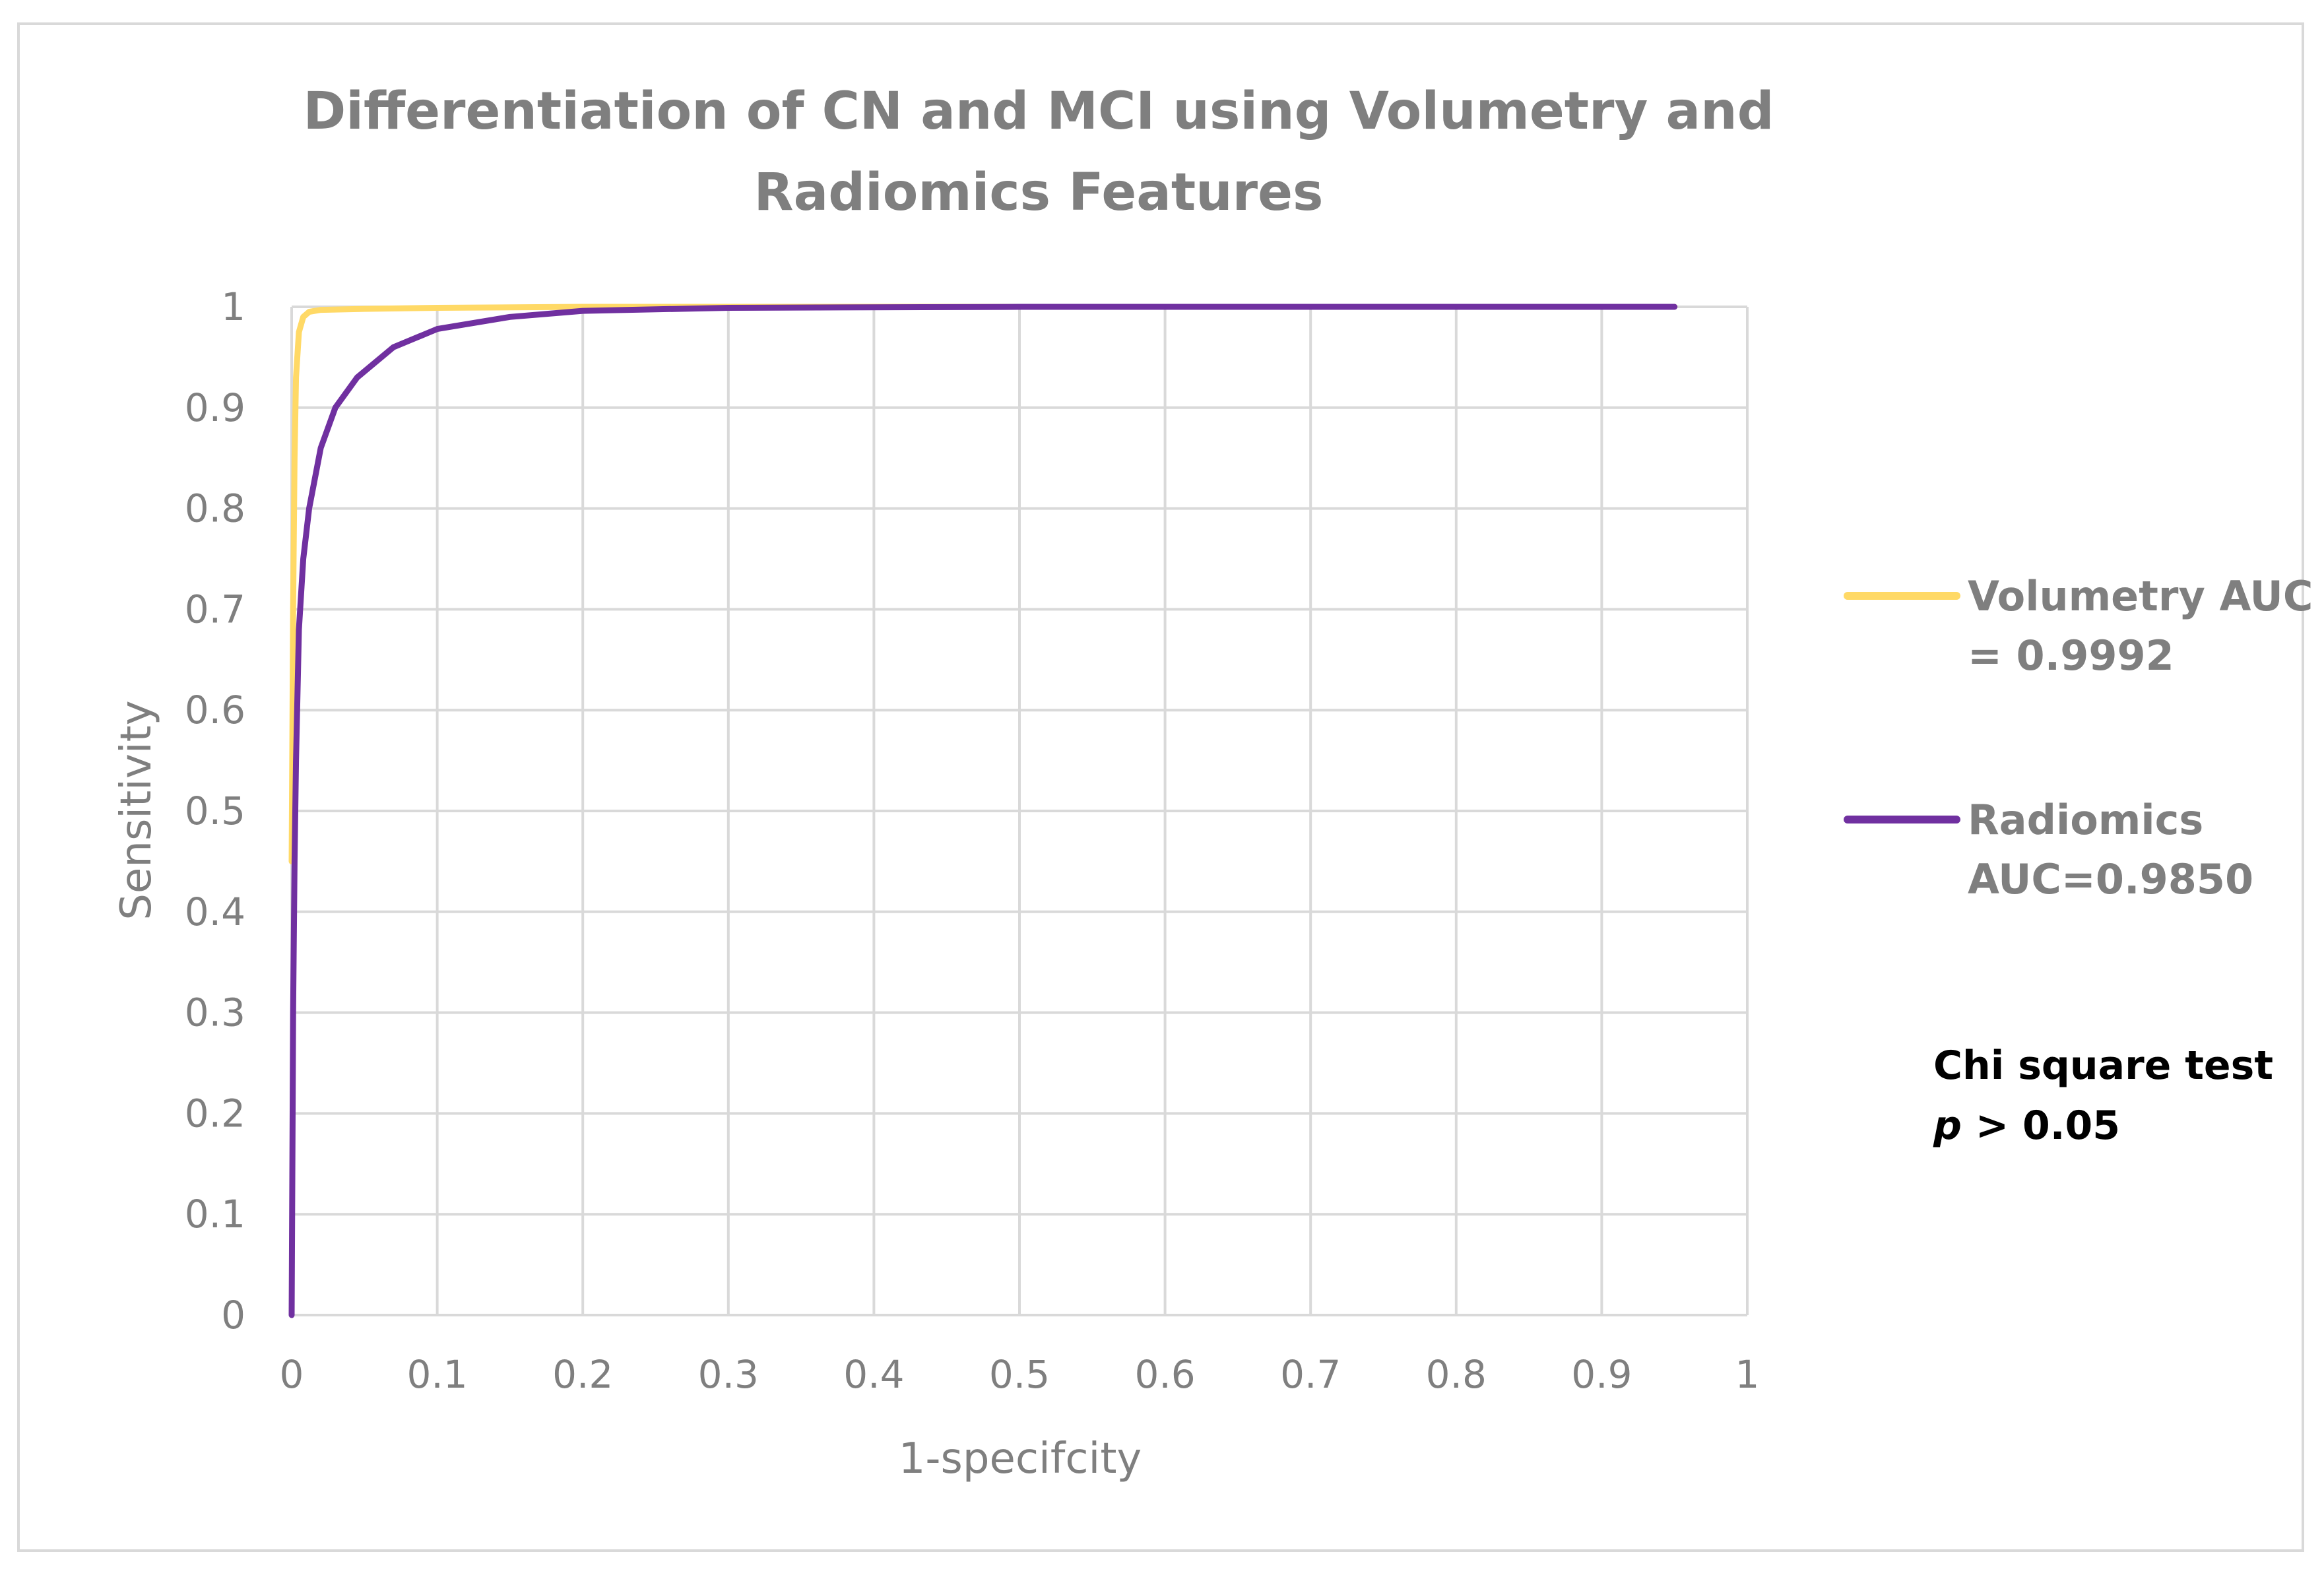 The width and height of the screenshot is (2324, 1581). Describe the element at coordinates (2103, 1096) in the screenshot. I see `chi-square-annotation: Chi square test p > 0.05` at that location.